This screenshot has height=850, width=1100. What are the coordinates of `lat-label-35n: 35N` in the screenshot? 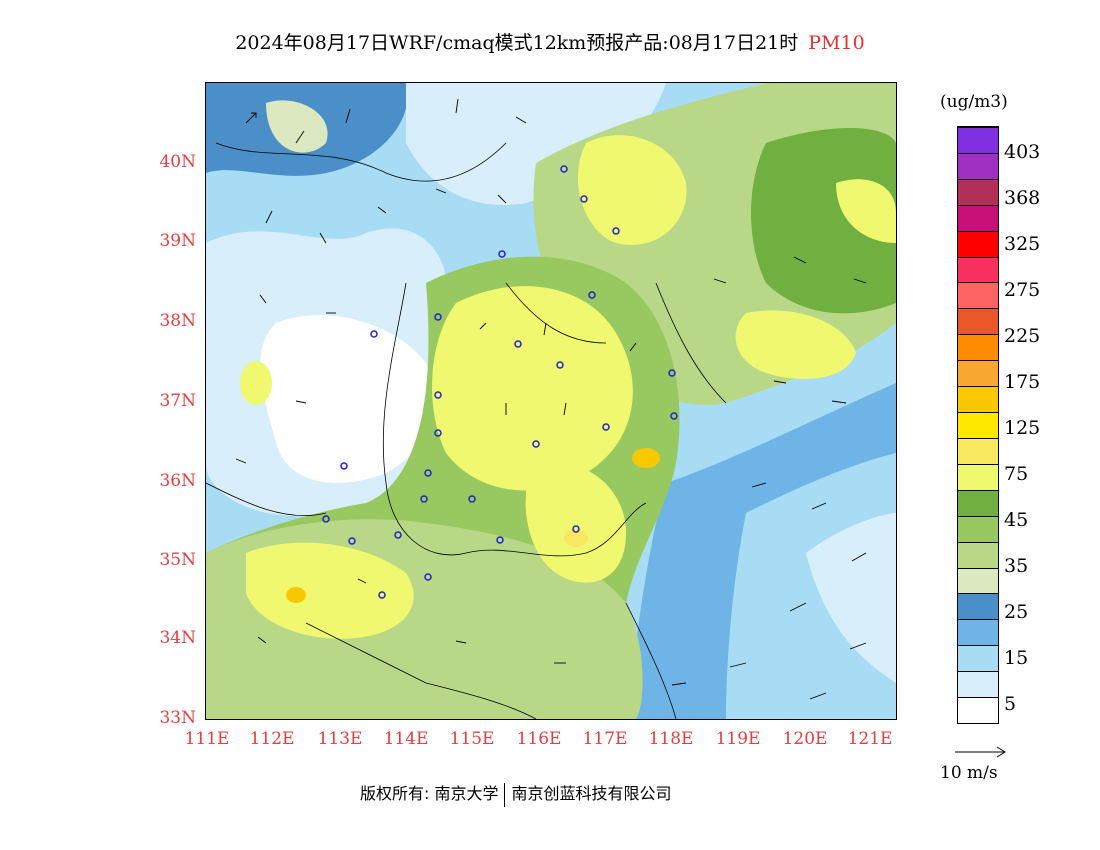 It's located at (177, 560).